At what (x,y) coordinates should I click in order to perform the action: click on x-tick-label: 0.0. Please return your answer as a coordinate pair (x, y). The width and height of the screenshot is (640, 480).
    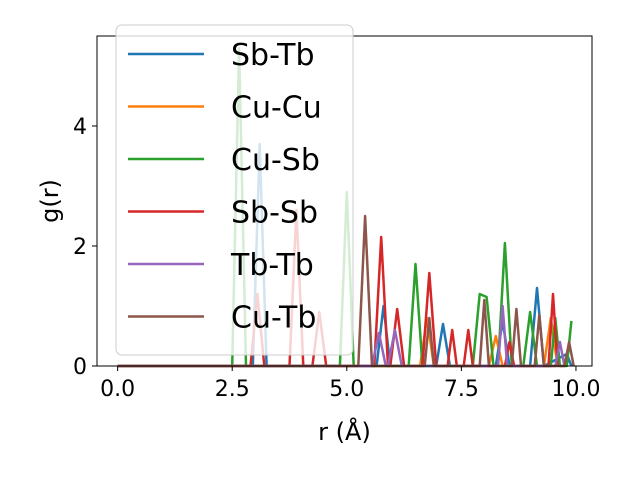
    Looking at the image, I should click on (117, 389).